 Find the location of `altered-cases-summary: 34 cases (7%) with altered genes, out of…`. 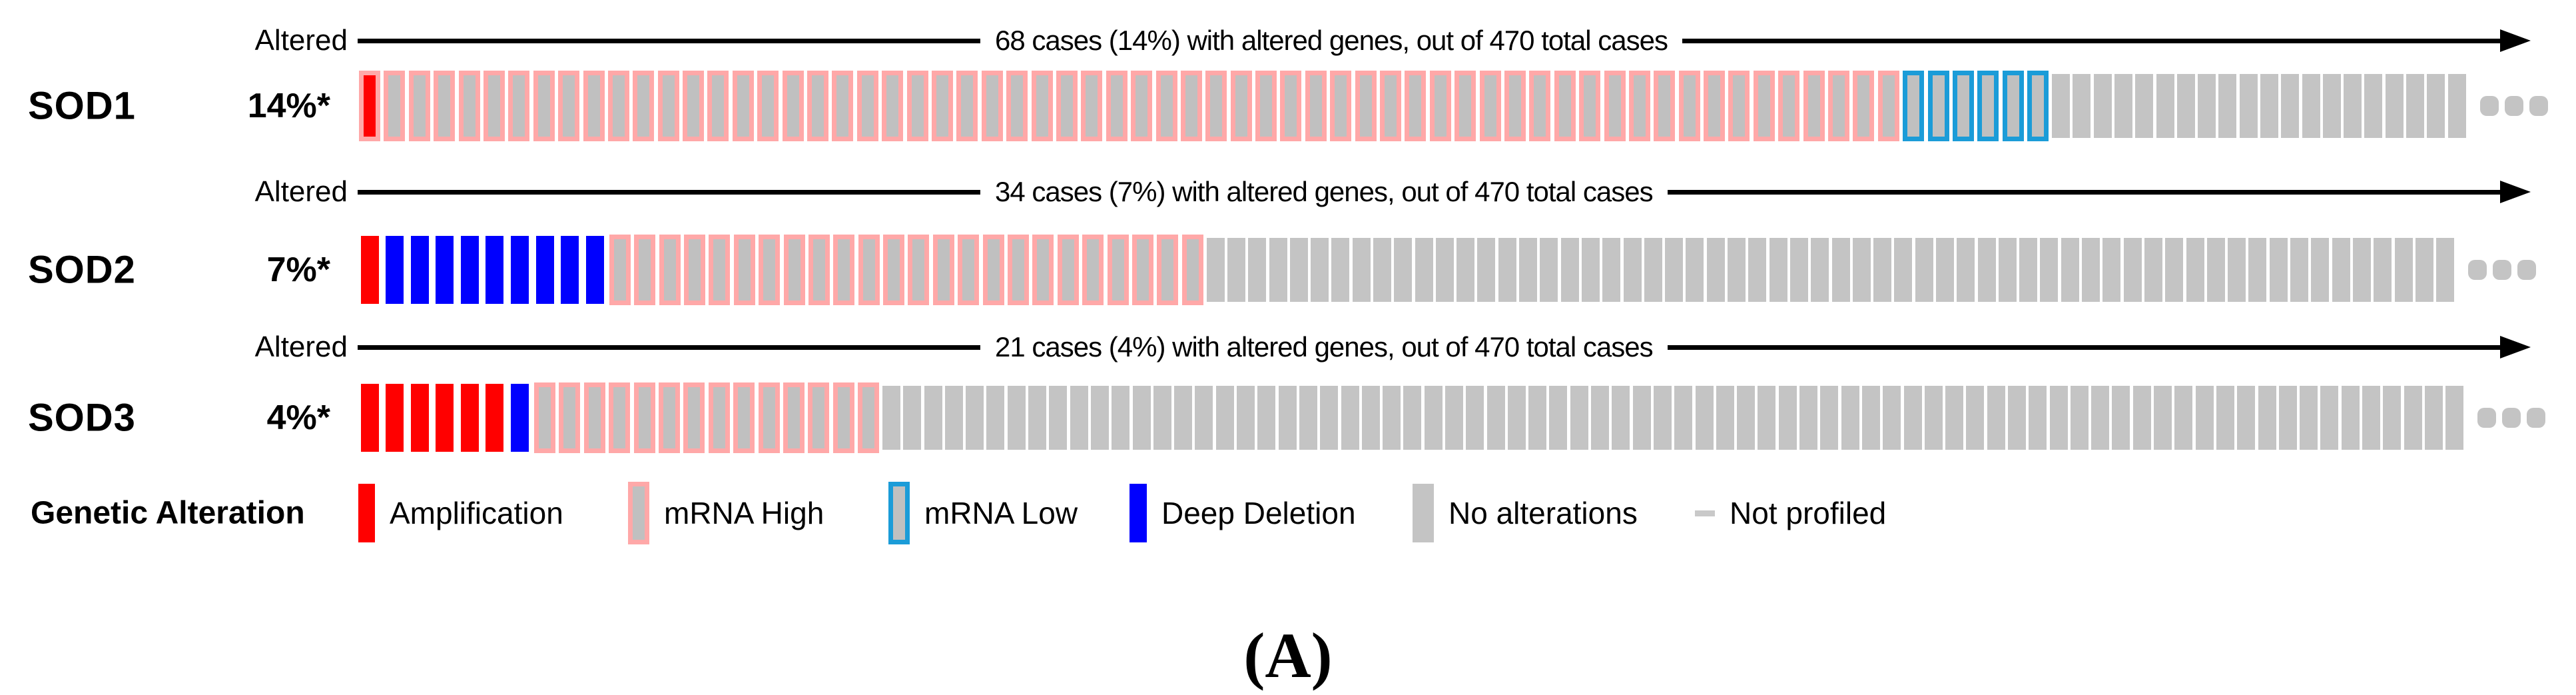

altered-cases-summary: 34 cases (7%) with altered genes, out of… is located at coordinates (1324, 191).